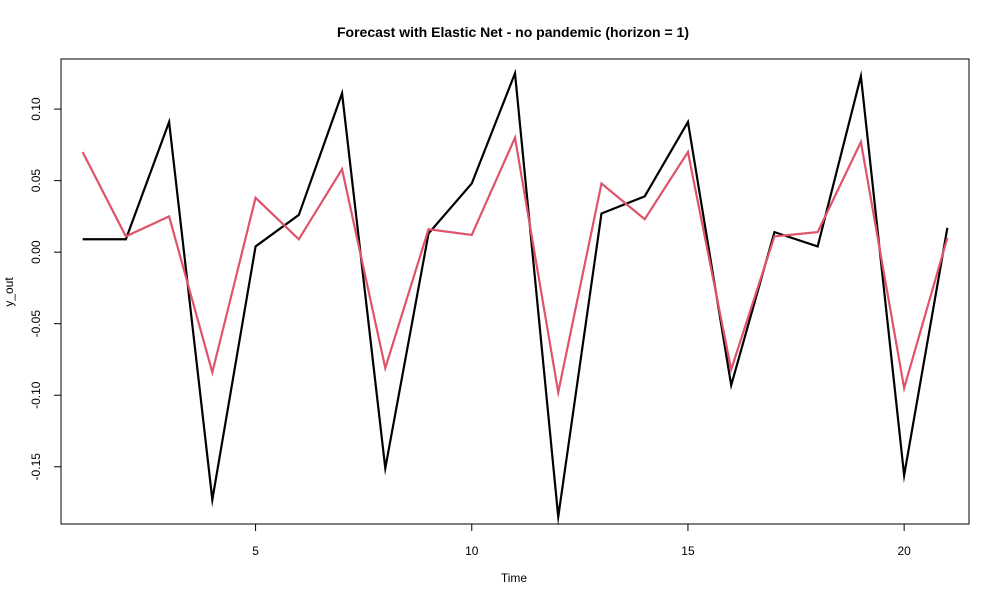 This screenshot has width=1000, height=600. I want to click on y-tick-label: 0.10, so click(36, 109).